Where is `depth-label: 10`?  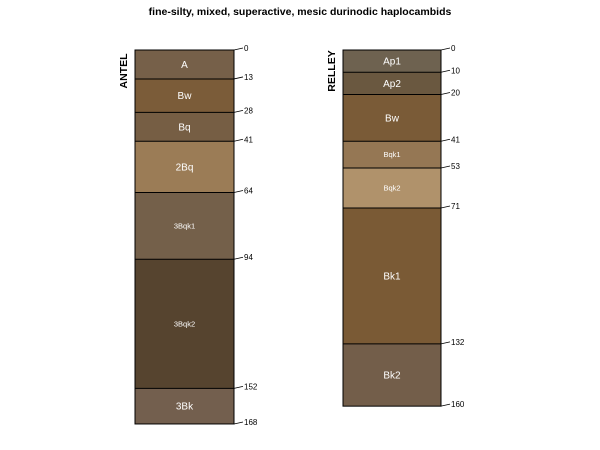 depth-label: 10 is located at coordinates (455, 70).